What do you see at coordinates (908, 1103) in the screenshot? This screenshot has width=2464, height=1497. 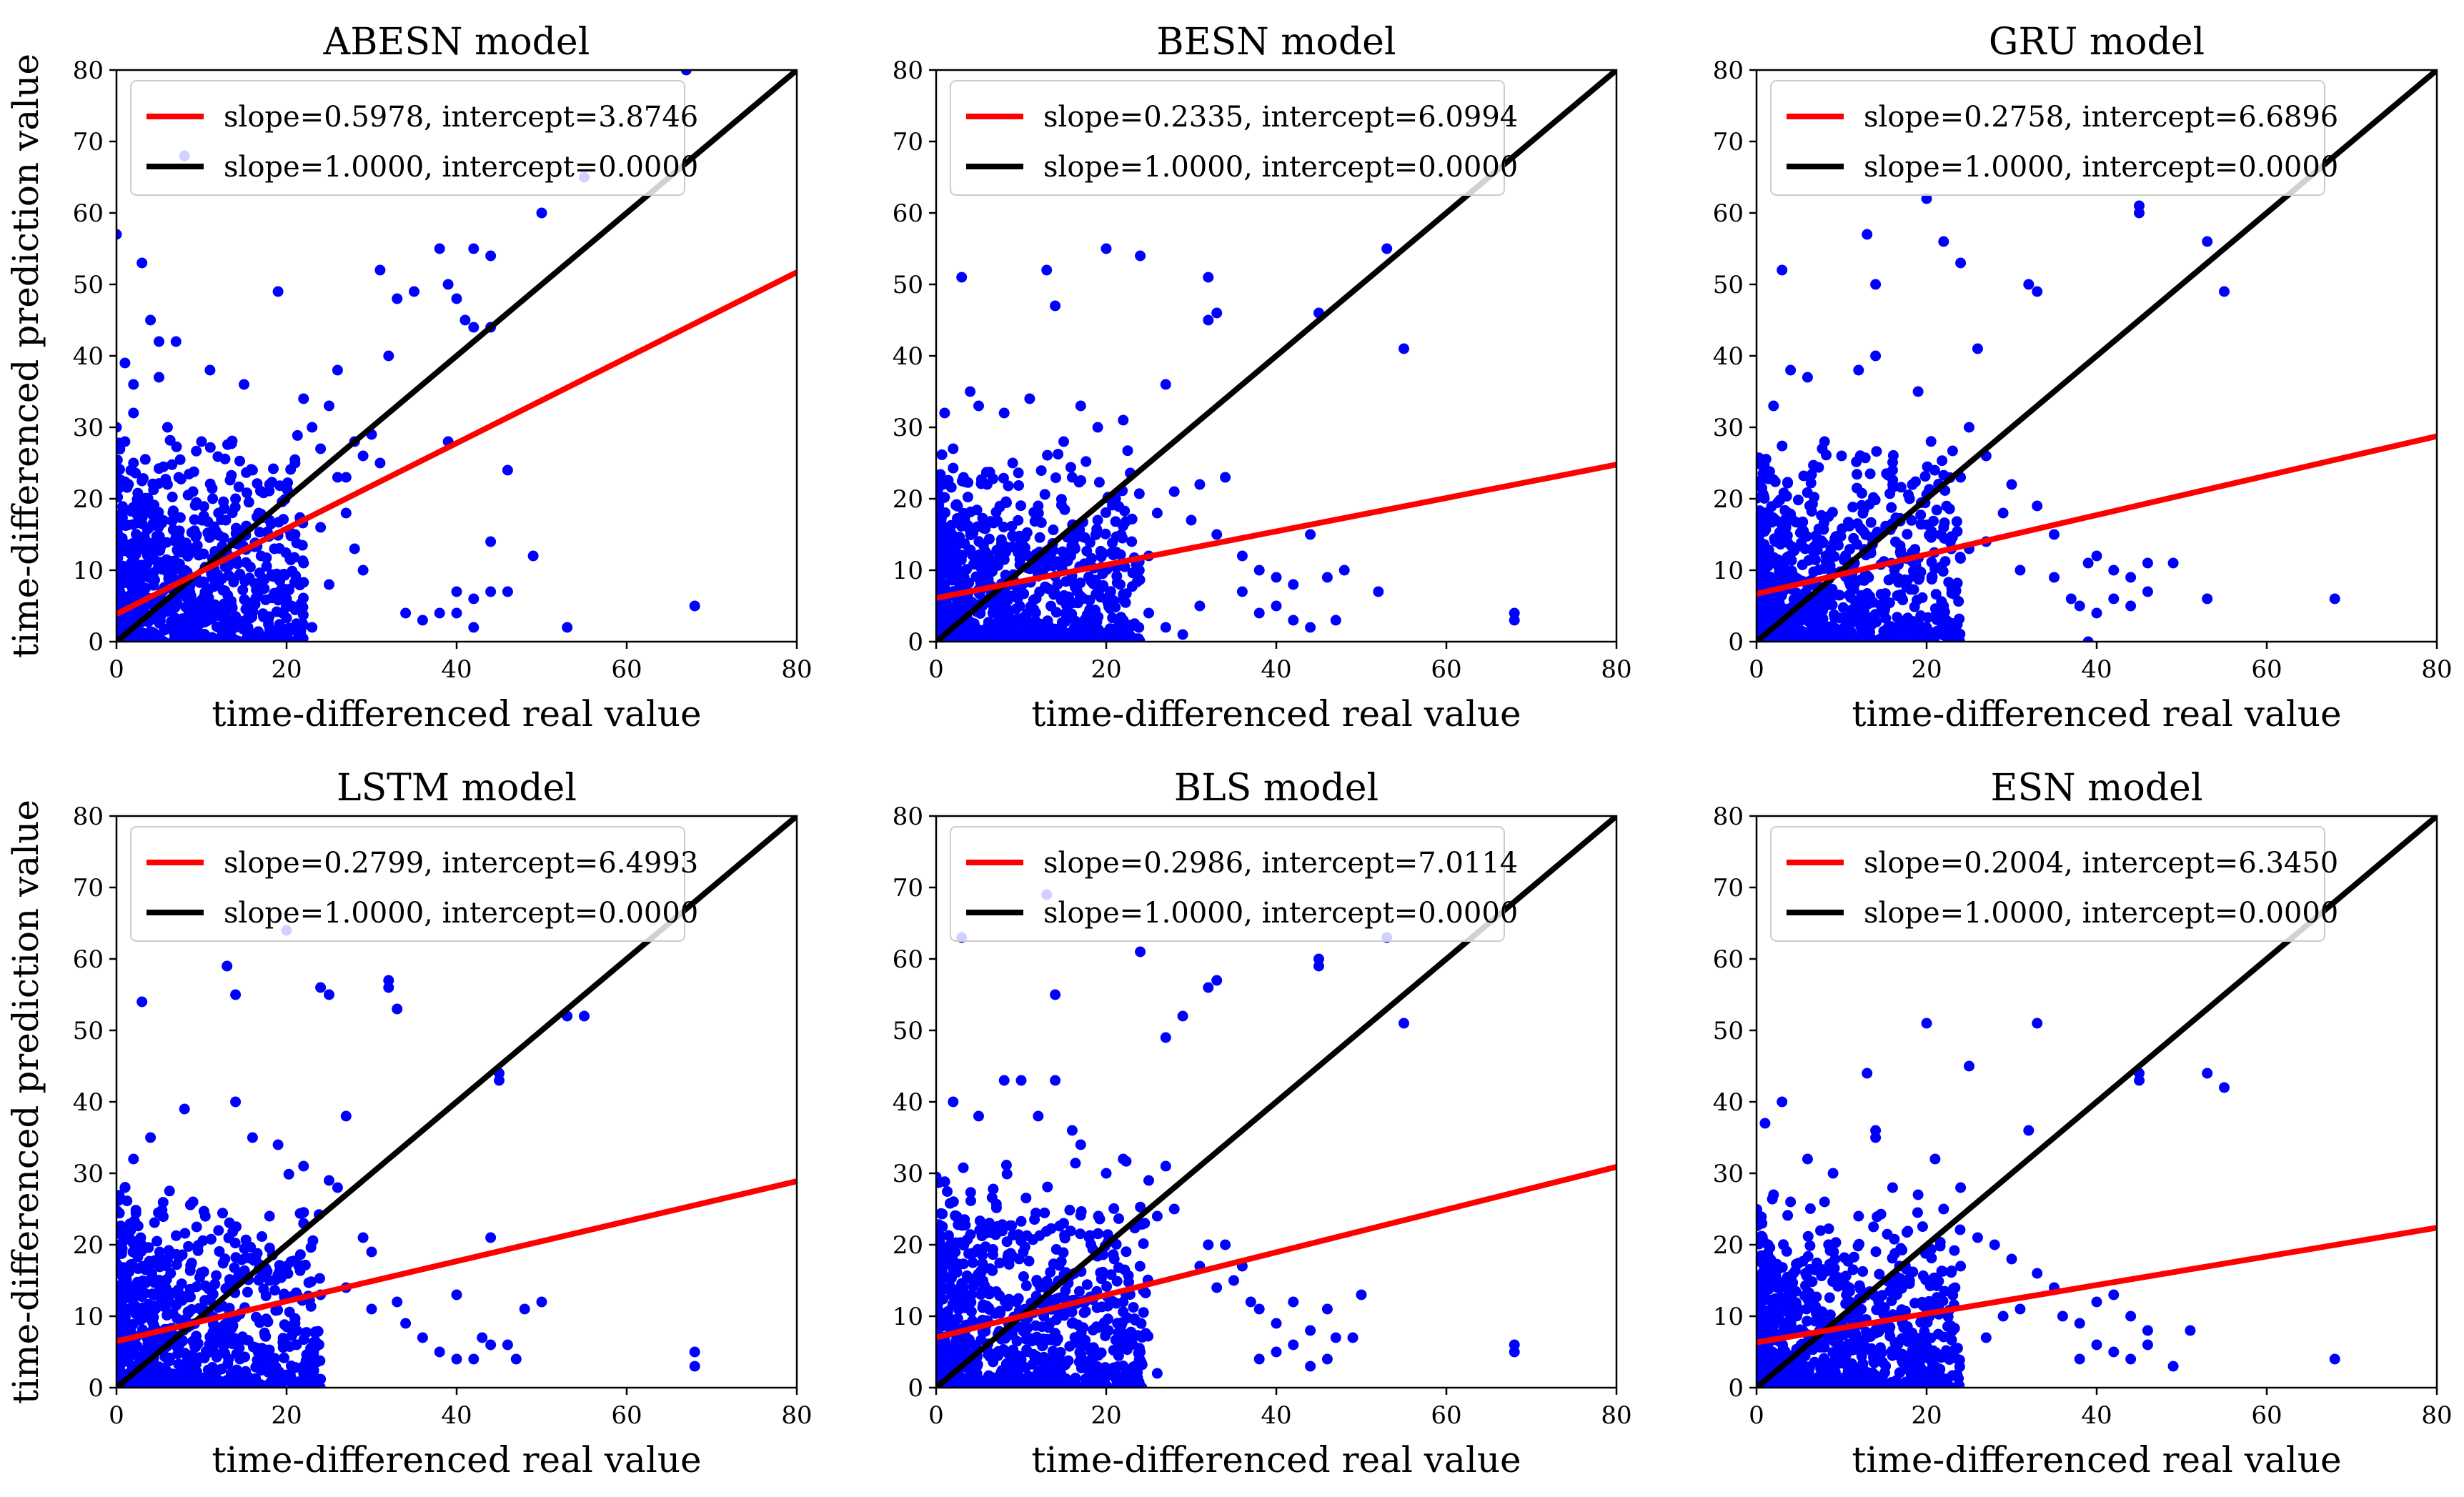 I see `y-tick-label: 40` at bounding box center [908, 1103].